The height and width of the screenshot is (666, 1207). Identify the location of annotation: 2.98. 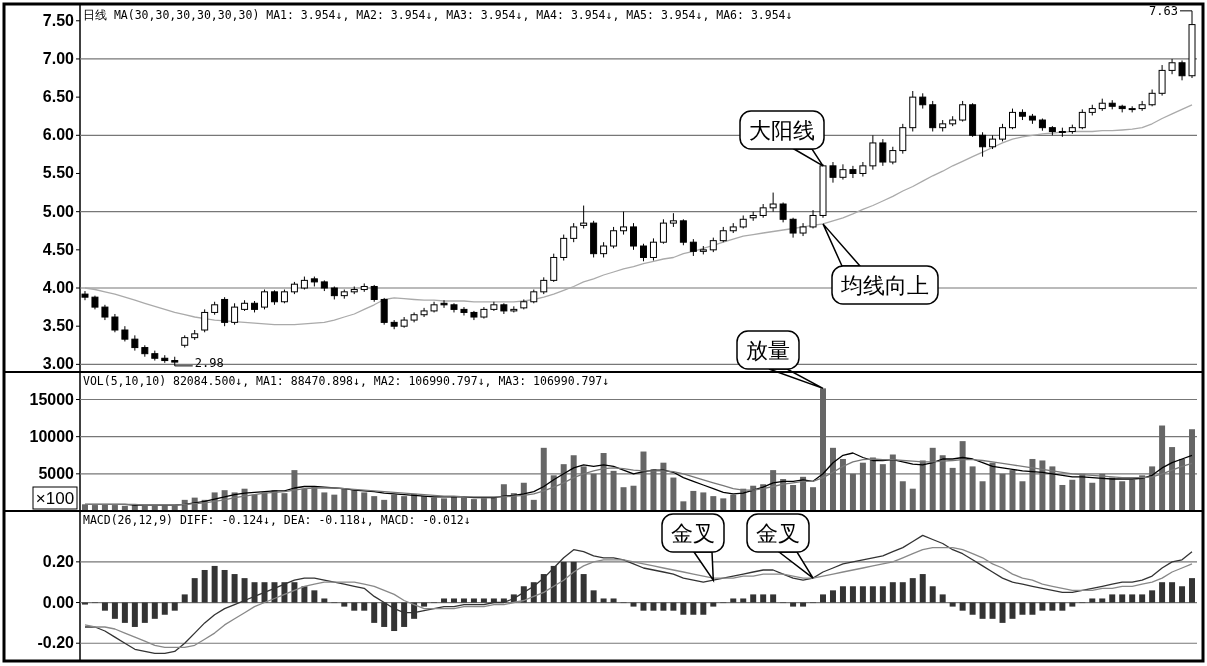
(209, 362).